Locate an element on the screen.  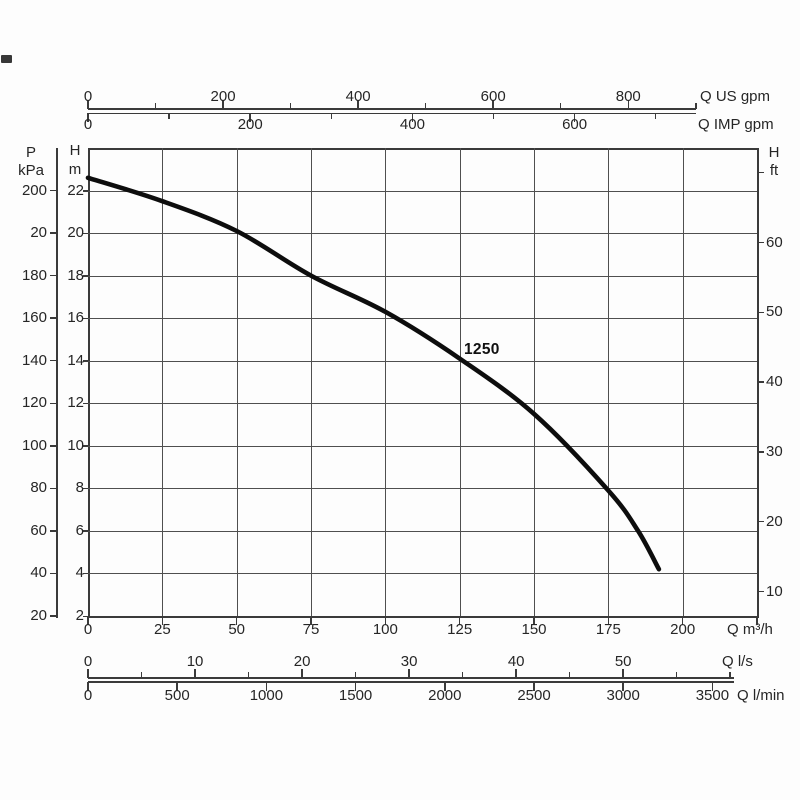
axis-line-ls is located at coordinates (411, 678).